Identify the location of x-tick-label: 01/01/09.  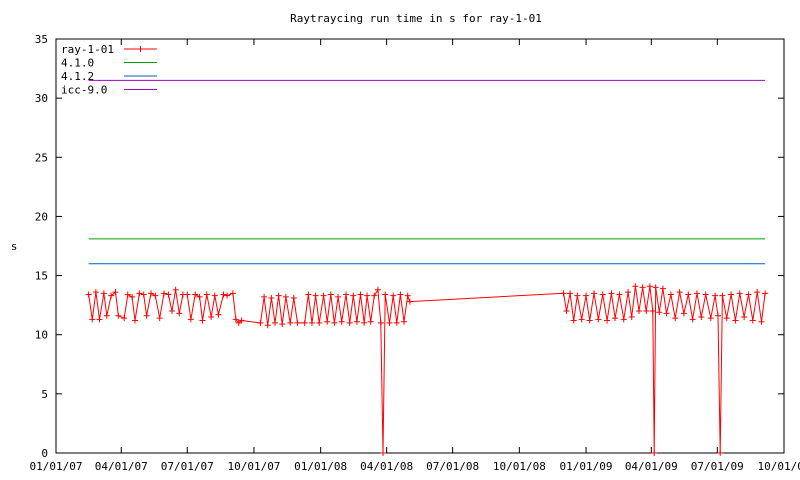
(586, 466).